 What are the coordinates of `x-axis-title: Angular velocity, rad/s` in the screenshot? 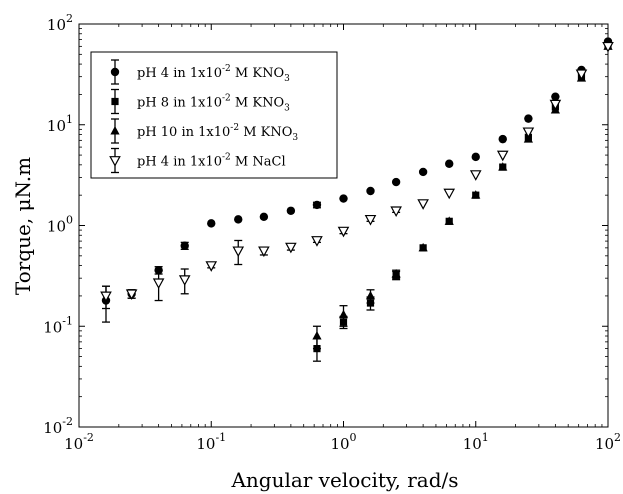 It's located at (344, 480).